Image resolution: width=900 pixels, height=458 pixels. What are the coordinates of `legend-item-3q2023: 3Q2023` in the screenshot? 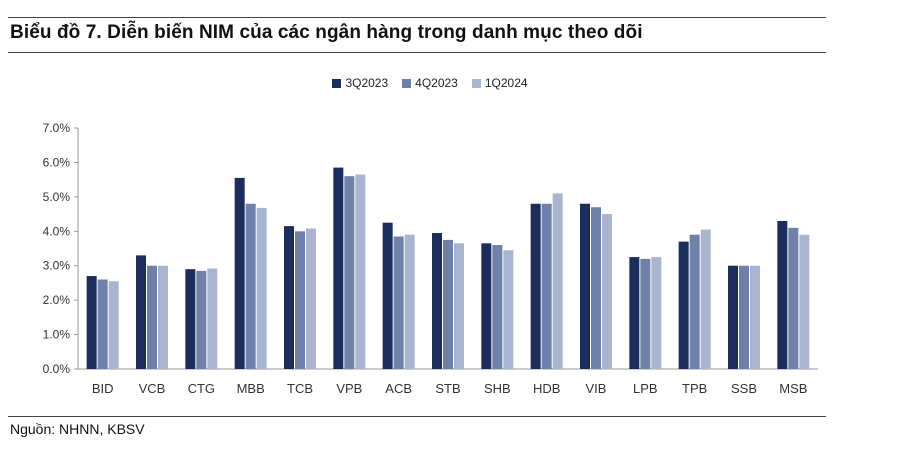 It's located at (360, 83).